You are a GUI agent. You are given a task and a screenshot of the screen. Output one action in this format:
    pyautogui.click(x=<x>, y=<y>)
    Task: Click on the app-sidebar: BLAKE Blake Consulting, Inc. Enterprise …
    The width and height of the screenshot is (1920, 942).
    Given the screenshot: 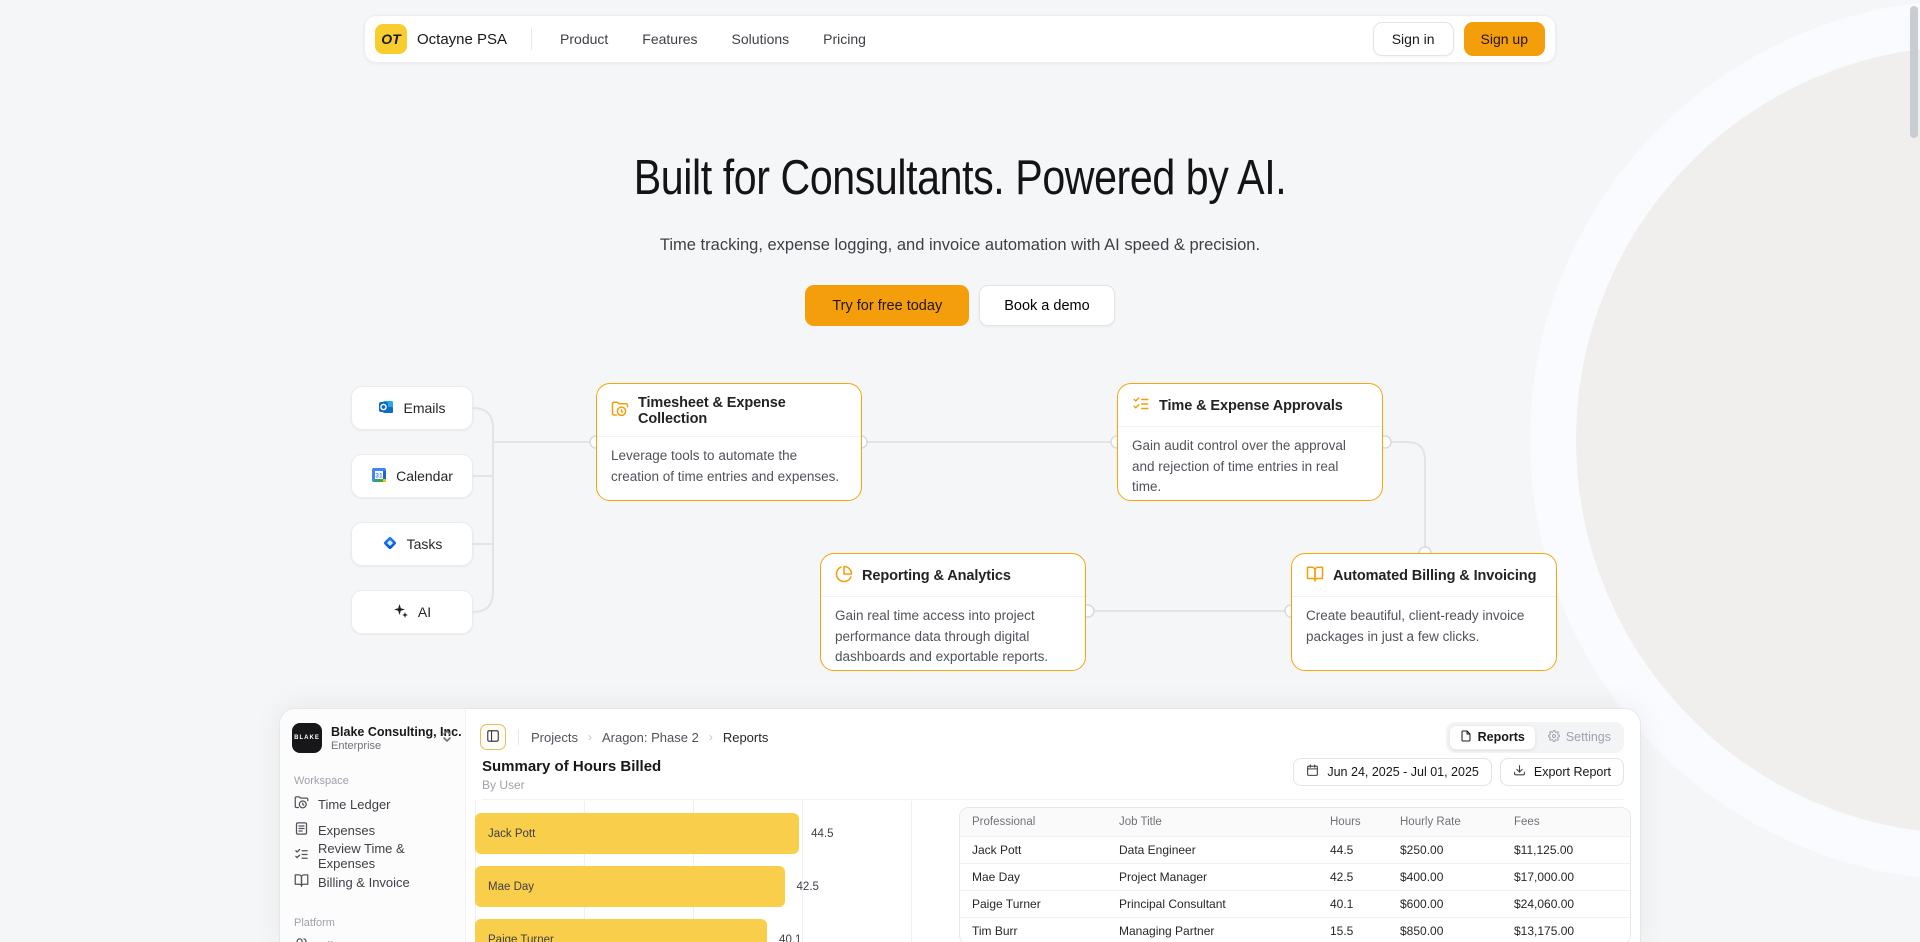 What is the action you would take?
    pyautogui.click(x=373, y=825)
    